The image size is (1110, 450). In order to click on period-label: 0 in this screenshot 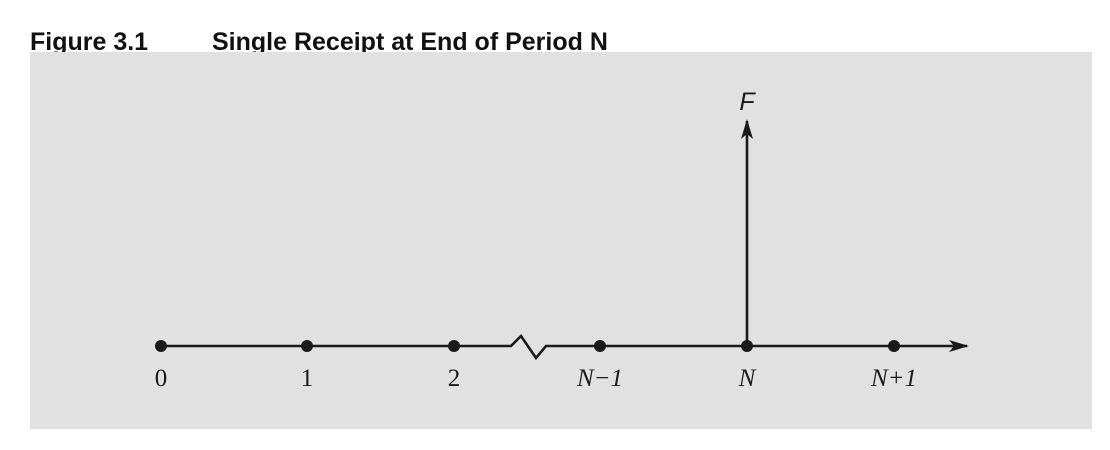, I will do `click(161, 378)`.